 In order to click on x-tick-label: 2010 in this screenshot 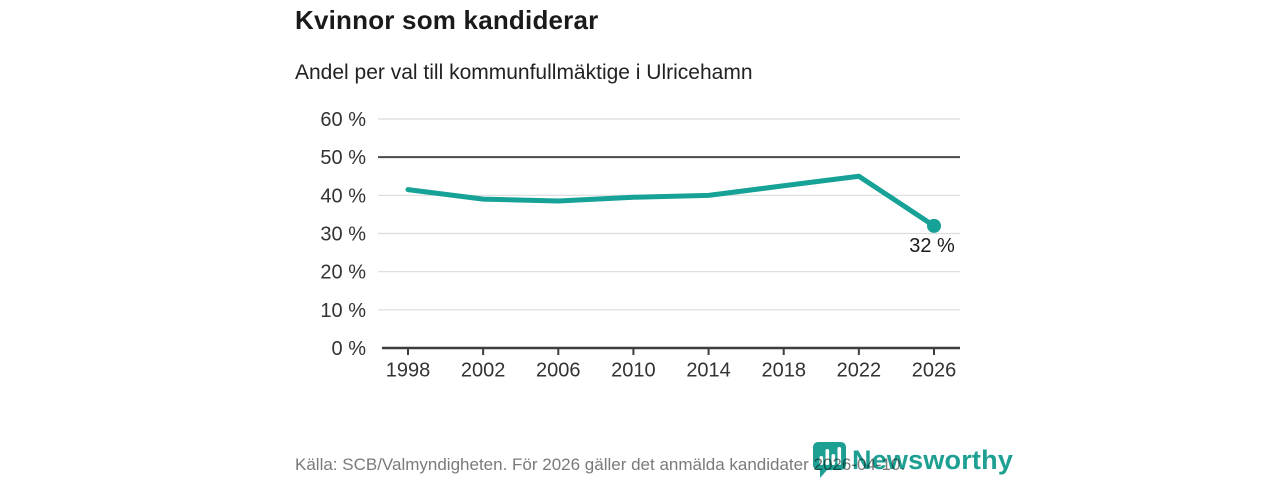, I will do `click(633, 371)`.